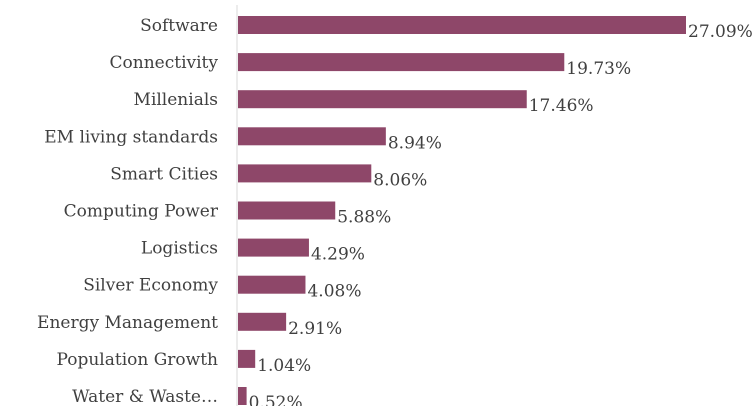 The image size is (752, 406). What do you see at coordinates (284, 366) in the screenshot?
I see `data-label: 1.04%` at bounding box center [284, 366].